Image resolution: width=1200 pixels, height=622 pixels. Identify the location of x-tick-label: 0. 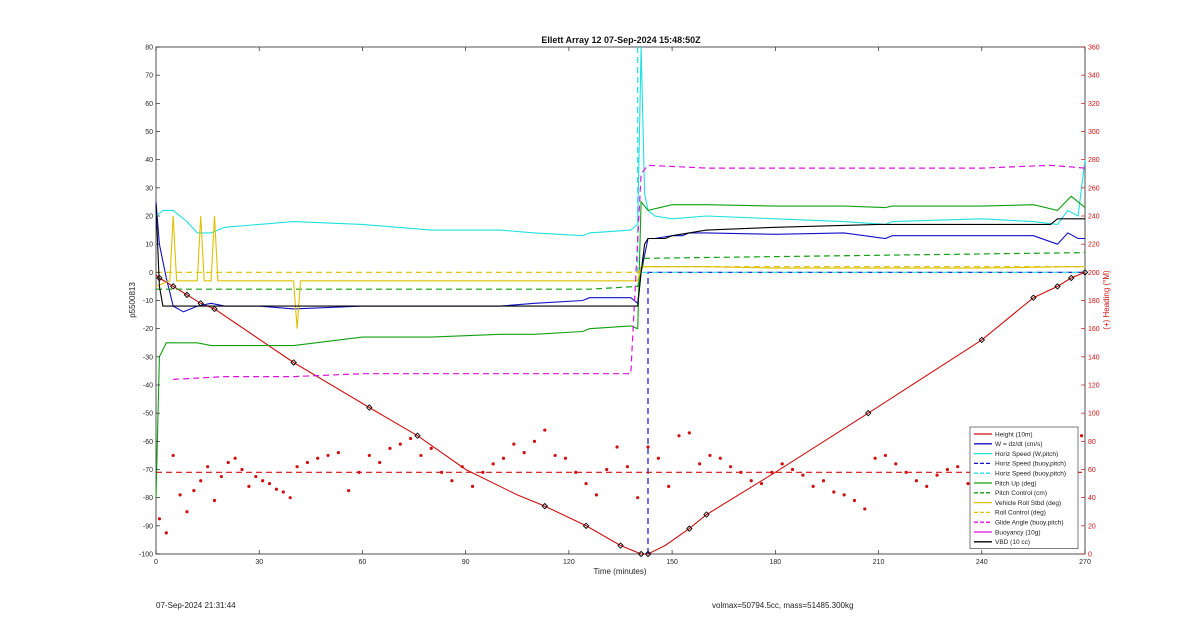
(156, 562).